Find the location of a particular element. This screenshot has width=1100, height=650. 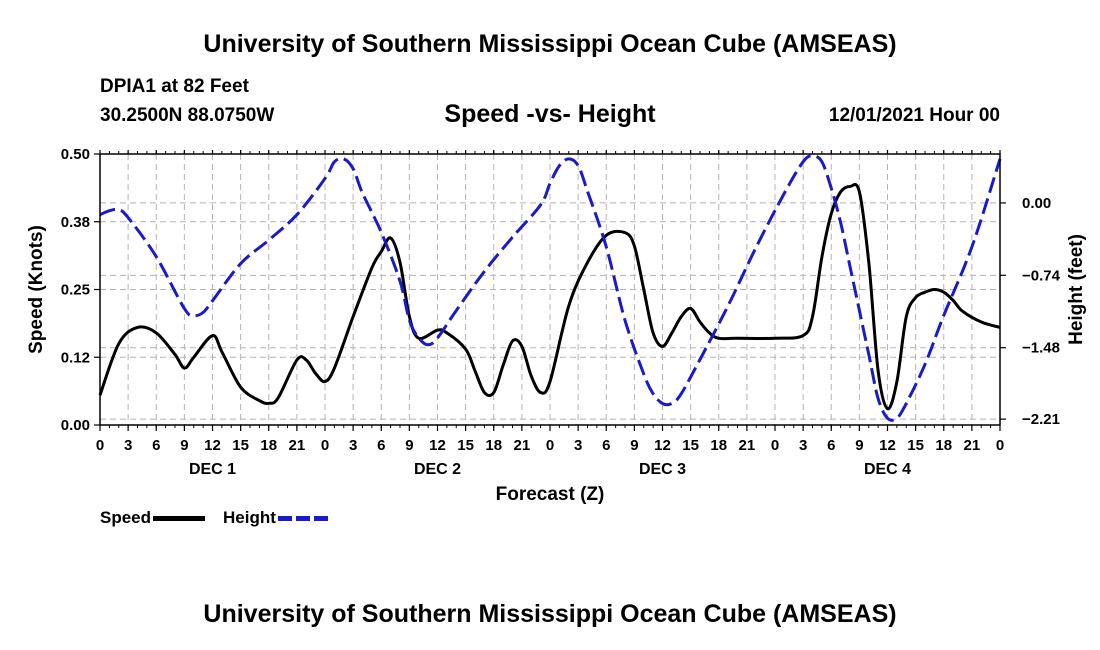

day-label: DEC 1 is located at coordinates (212, 469).